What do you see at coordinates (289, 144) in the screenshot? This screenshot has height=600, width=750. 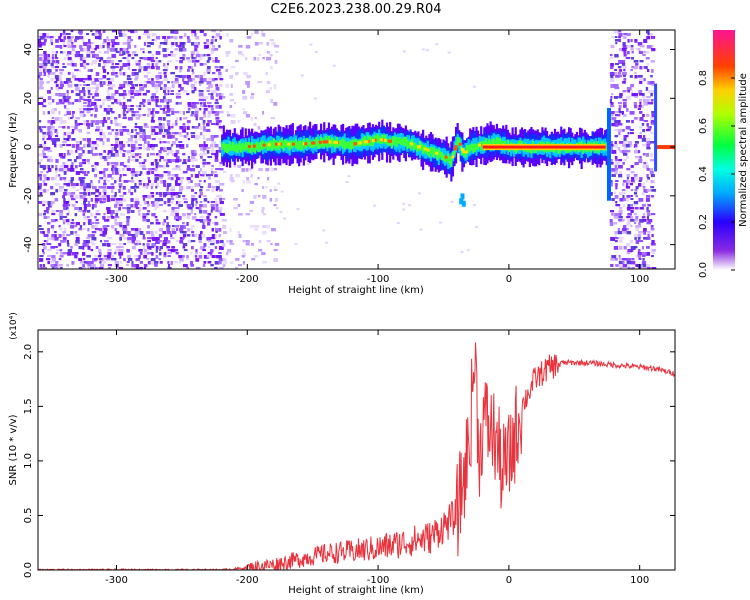 I see `signal-peak` at bounding box center [289, 144].